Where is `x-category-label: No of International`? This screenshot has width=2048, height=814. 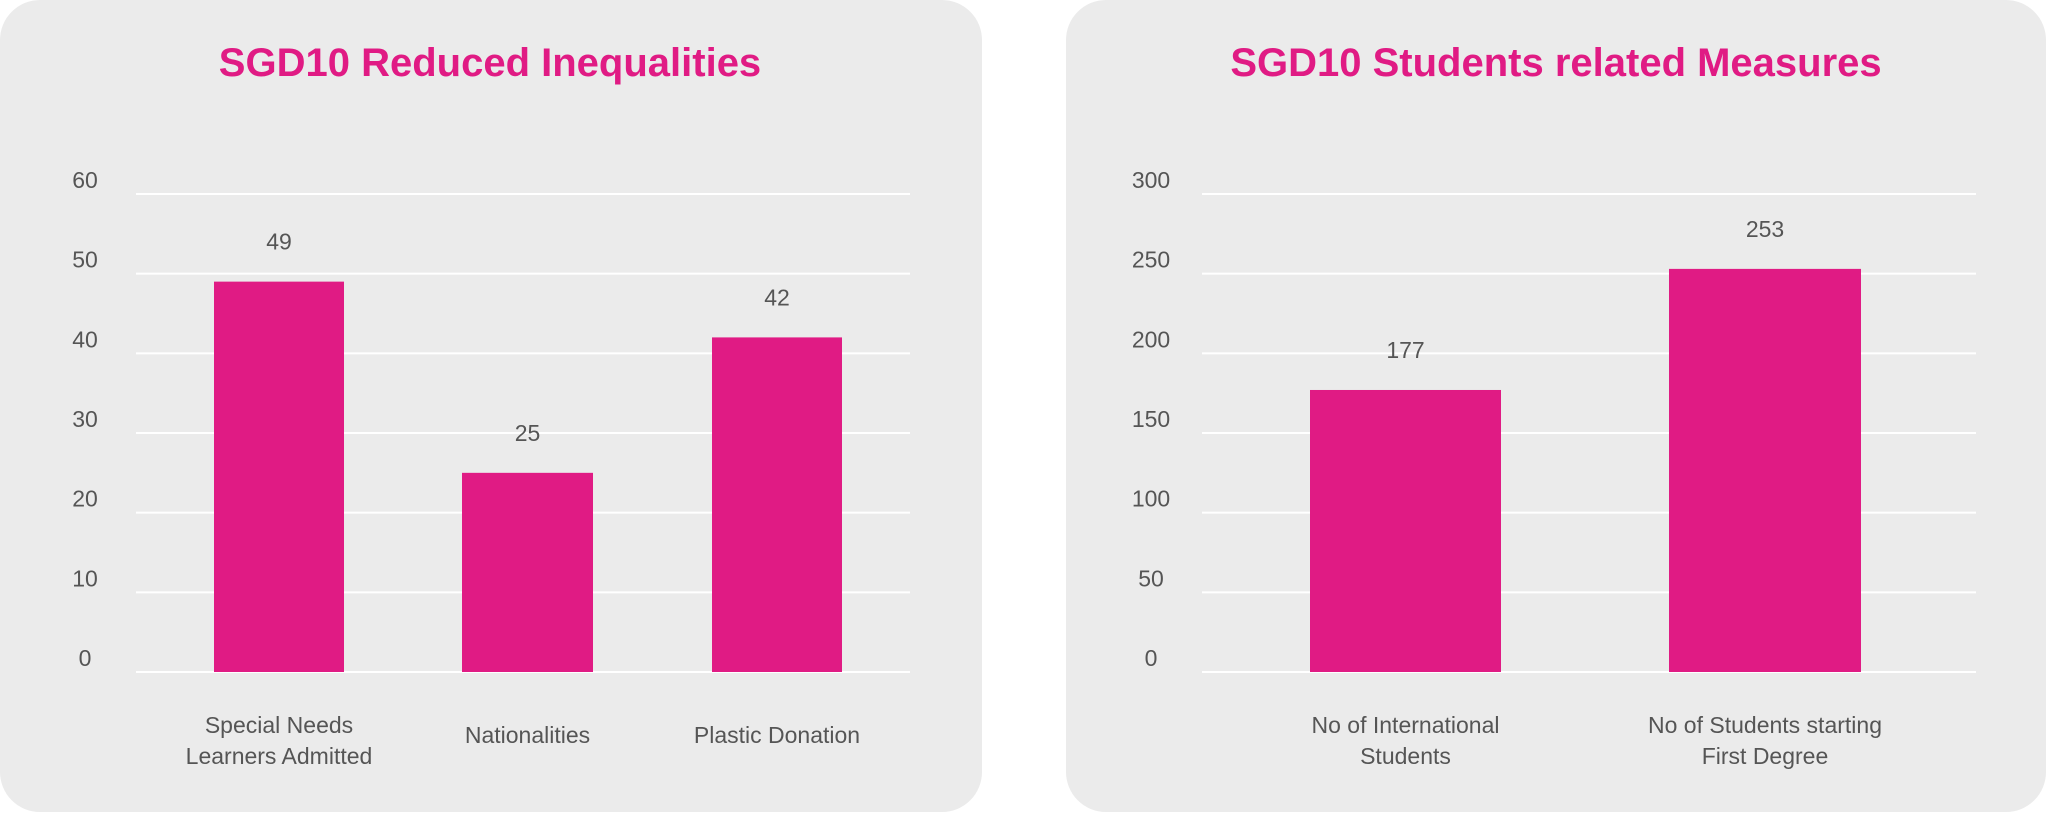
x-category-label: No of International is located at coordinates (1406, 725).